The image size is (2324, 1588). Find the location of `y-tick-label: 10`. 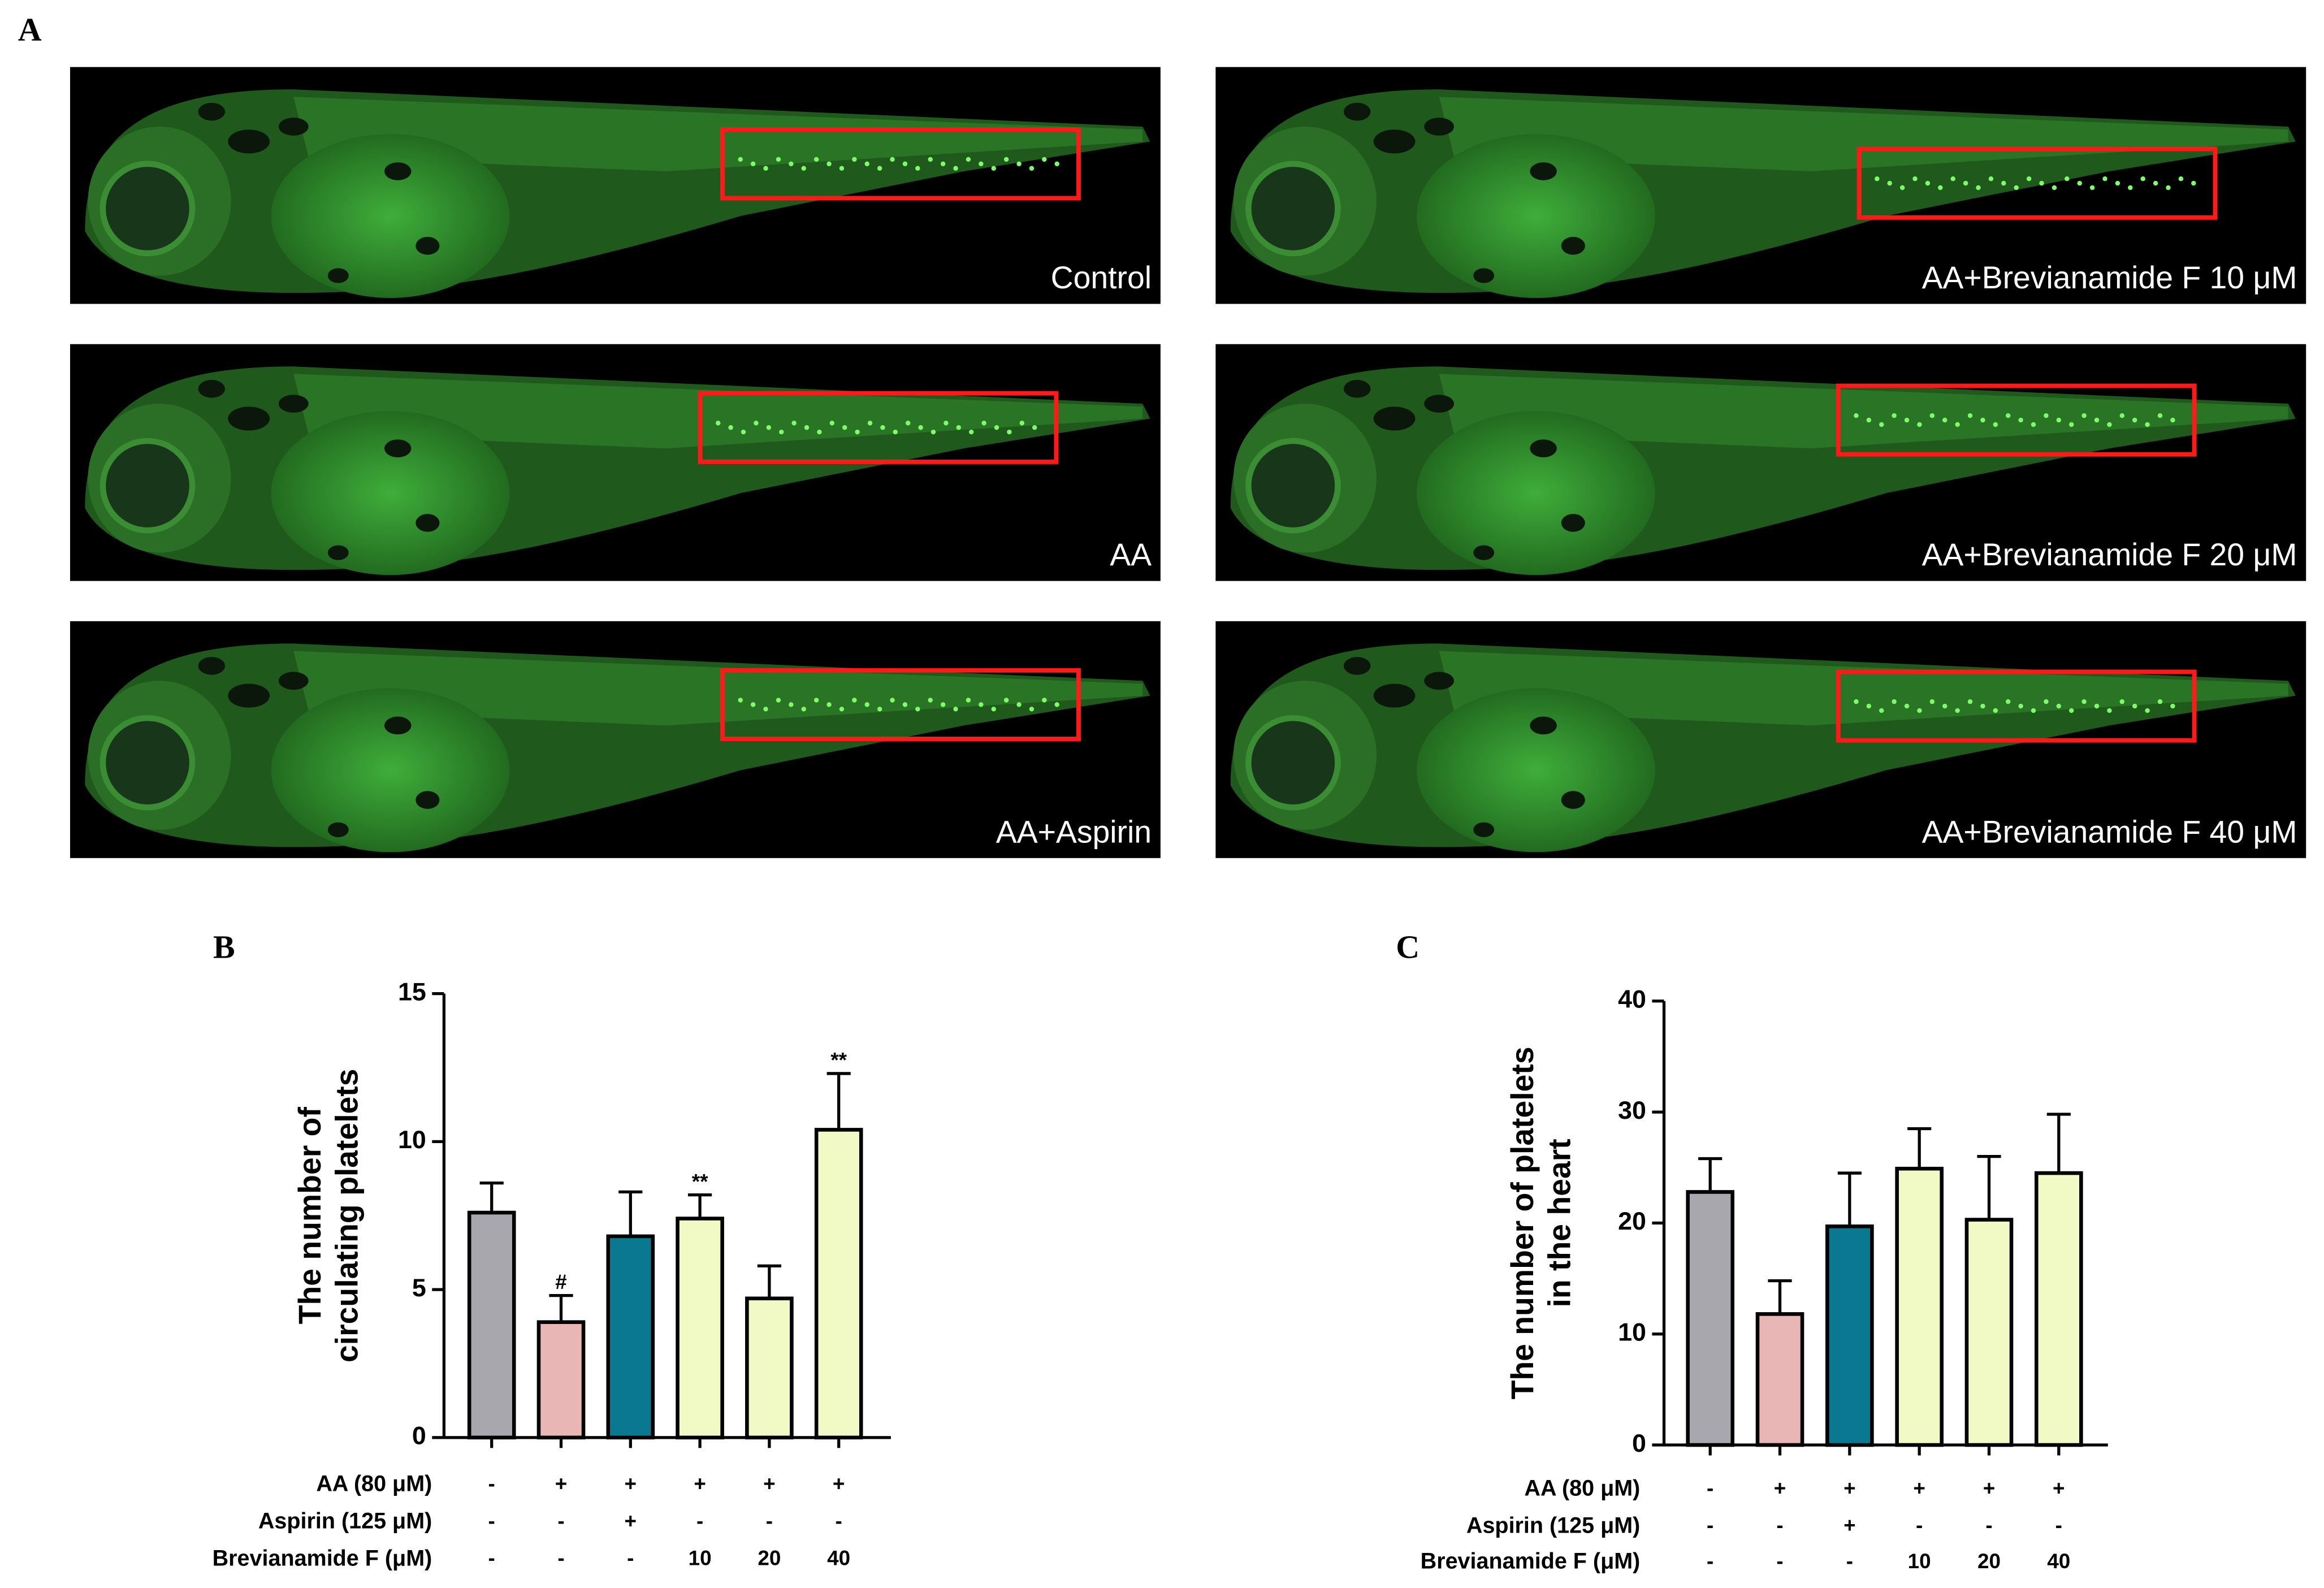

y-tick-label: 10 is located at coordinates (1632, 1332).